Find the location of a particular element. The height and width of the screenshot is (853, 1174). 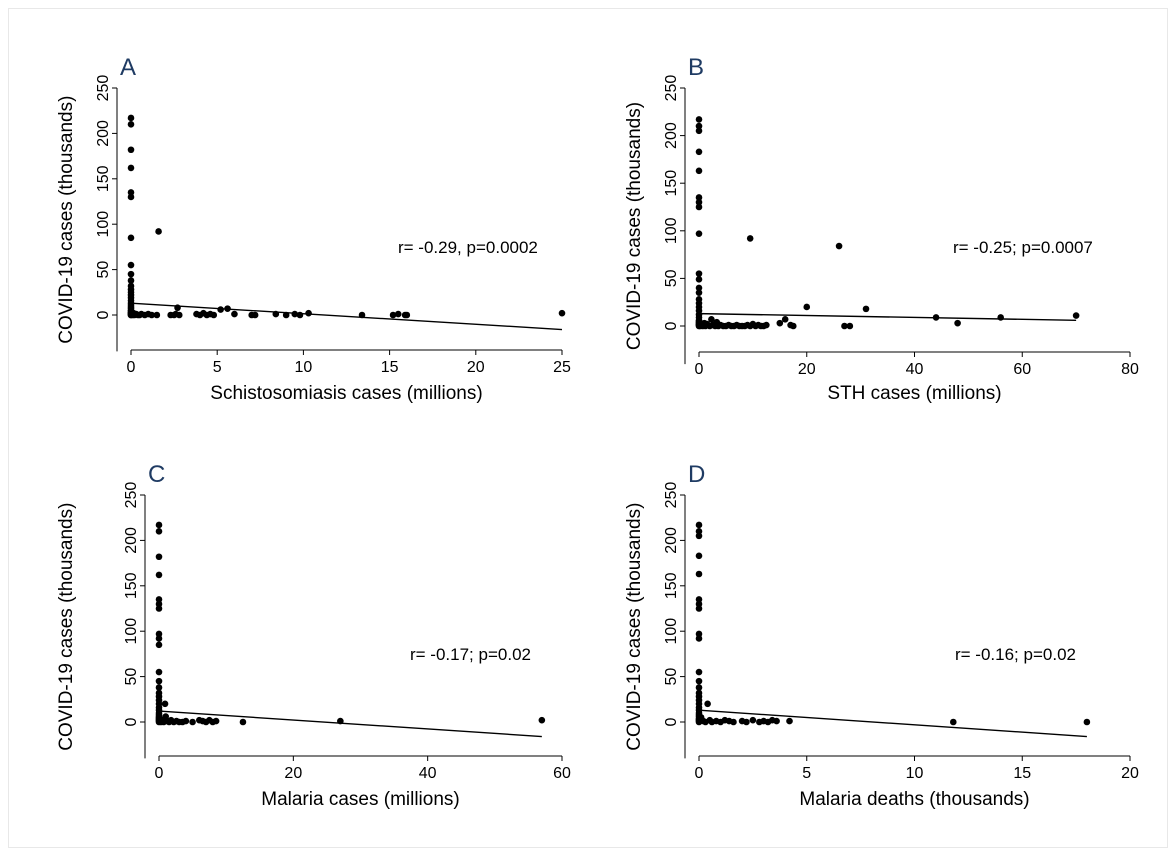

x-tick-label-d-1: 5 is located at coordinates (806, 773).